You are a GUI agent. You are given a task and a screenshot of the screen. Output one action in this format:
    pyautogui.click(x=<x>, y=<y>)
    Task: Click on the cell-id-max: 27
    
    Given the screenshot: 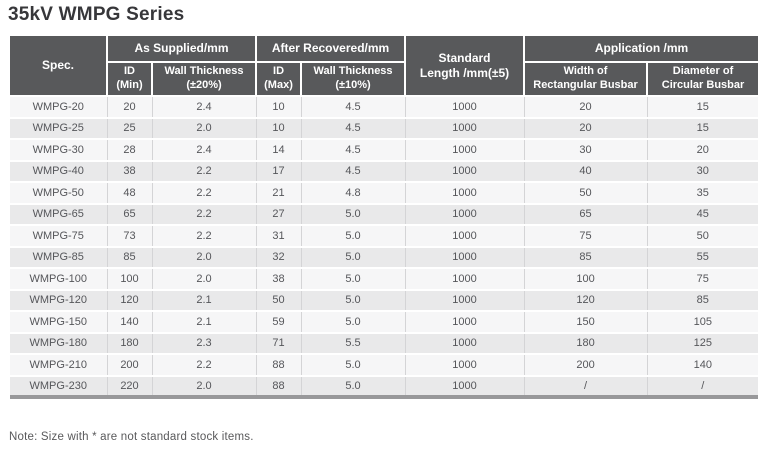 What is the action you would take?
    pyautogui.click(x=279, y=214)
    